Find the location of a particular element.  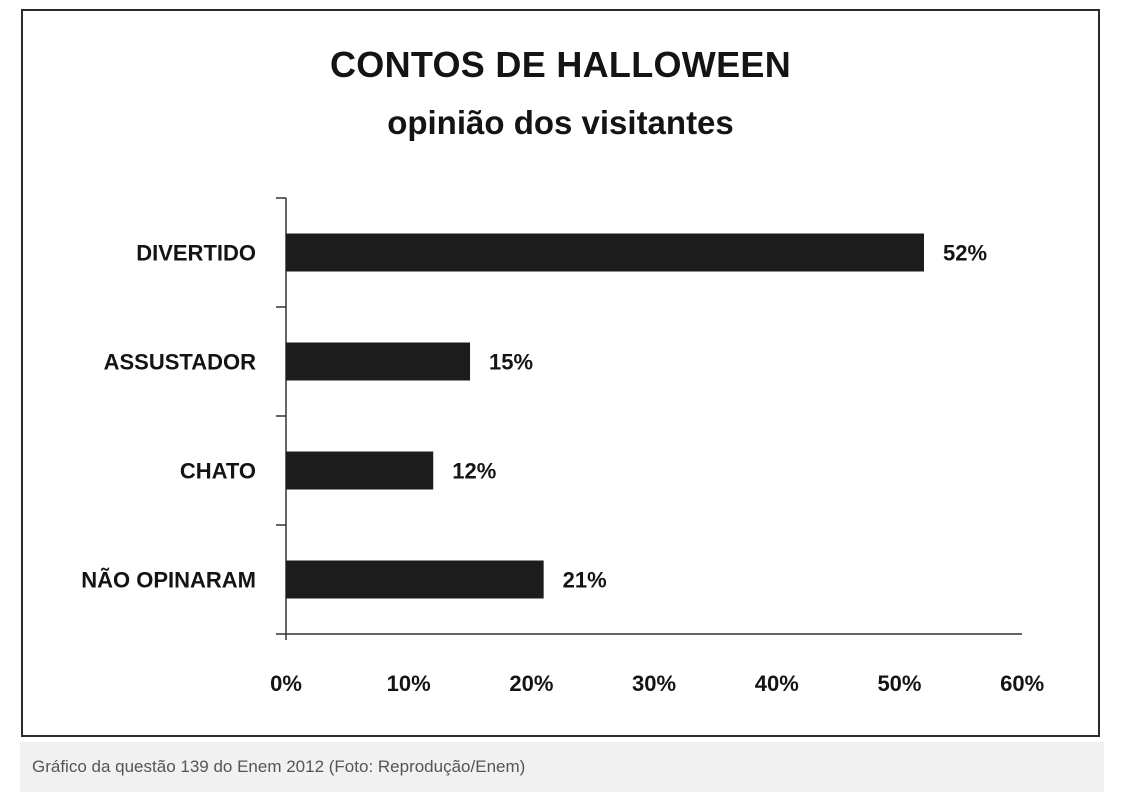

category-label: DIVERTIDO is located at coordinates (196, 253).